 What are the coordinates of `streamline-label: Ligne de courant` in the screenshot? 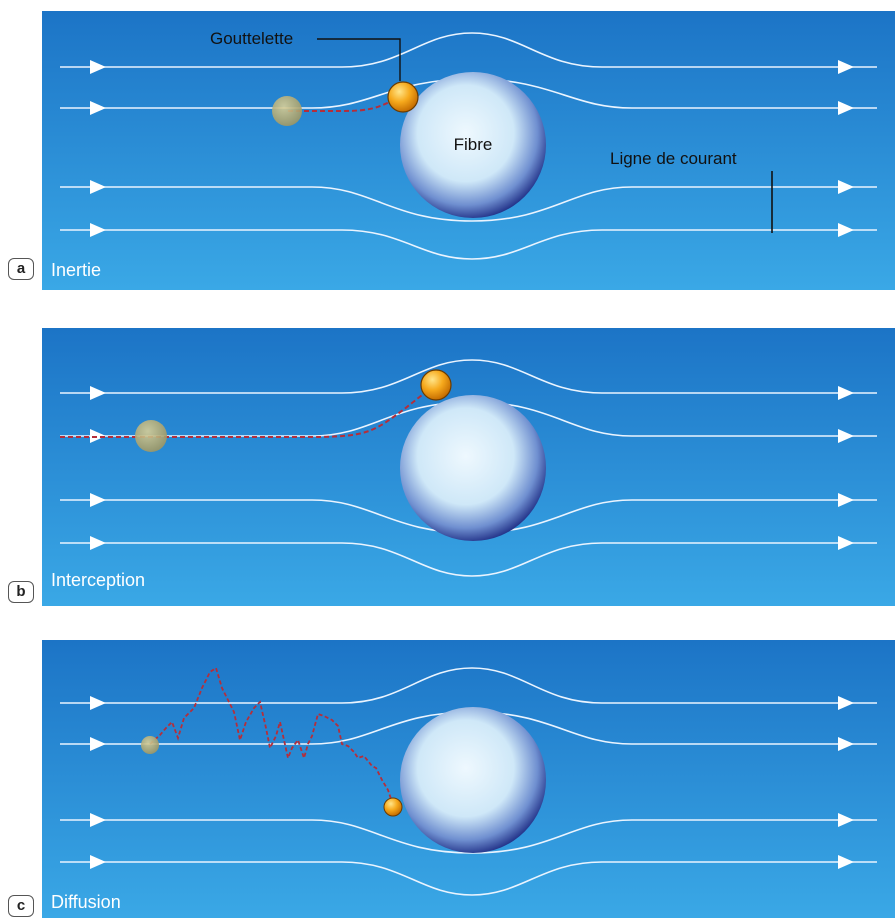 It's located at (673, 158).